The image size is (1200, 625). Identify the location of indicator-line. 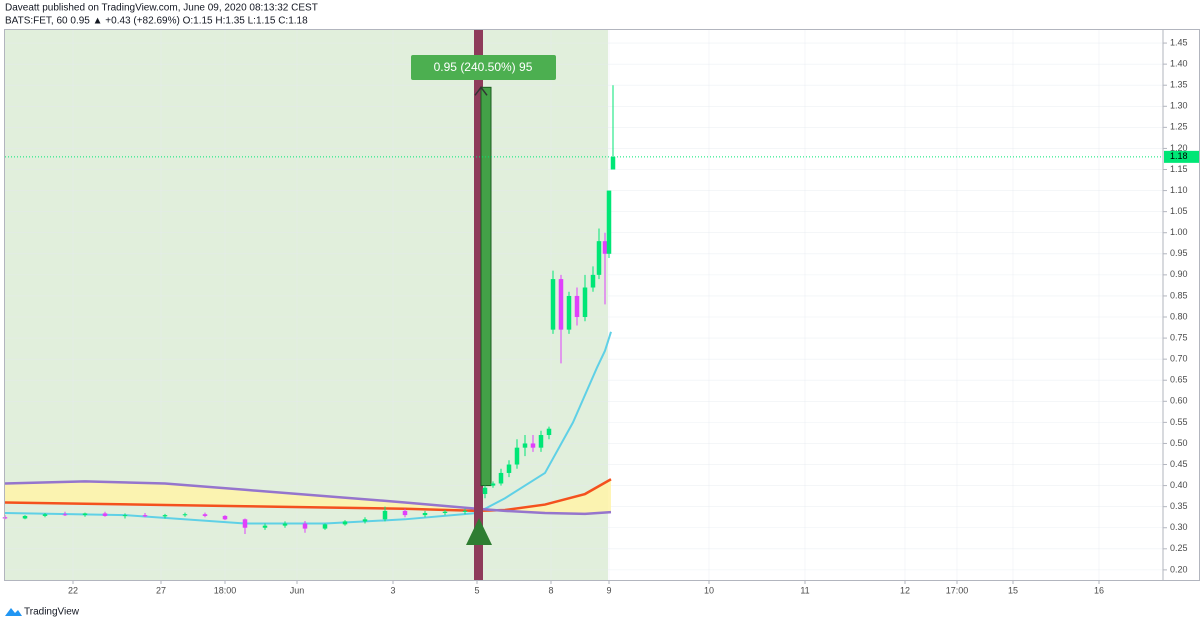
(308, 498).